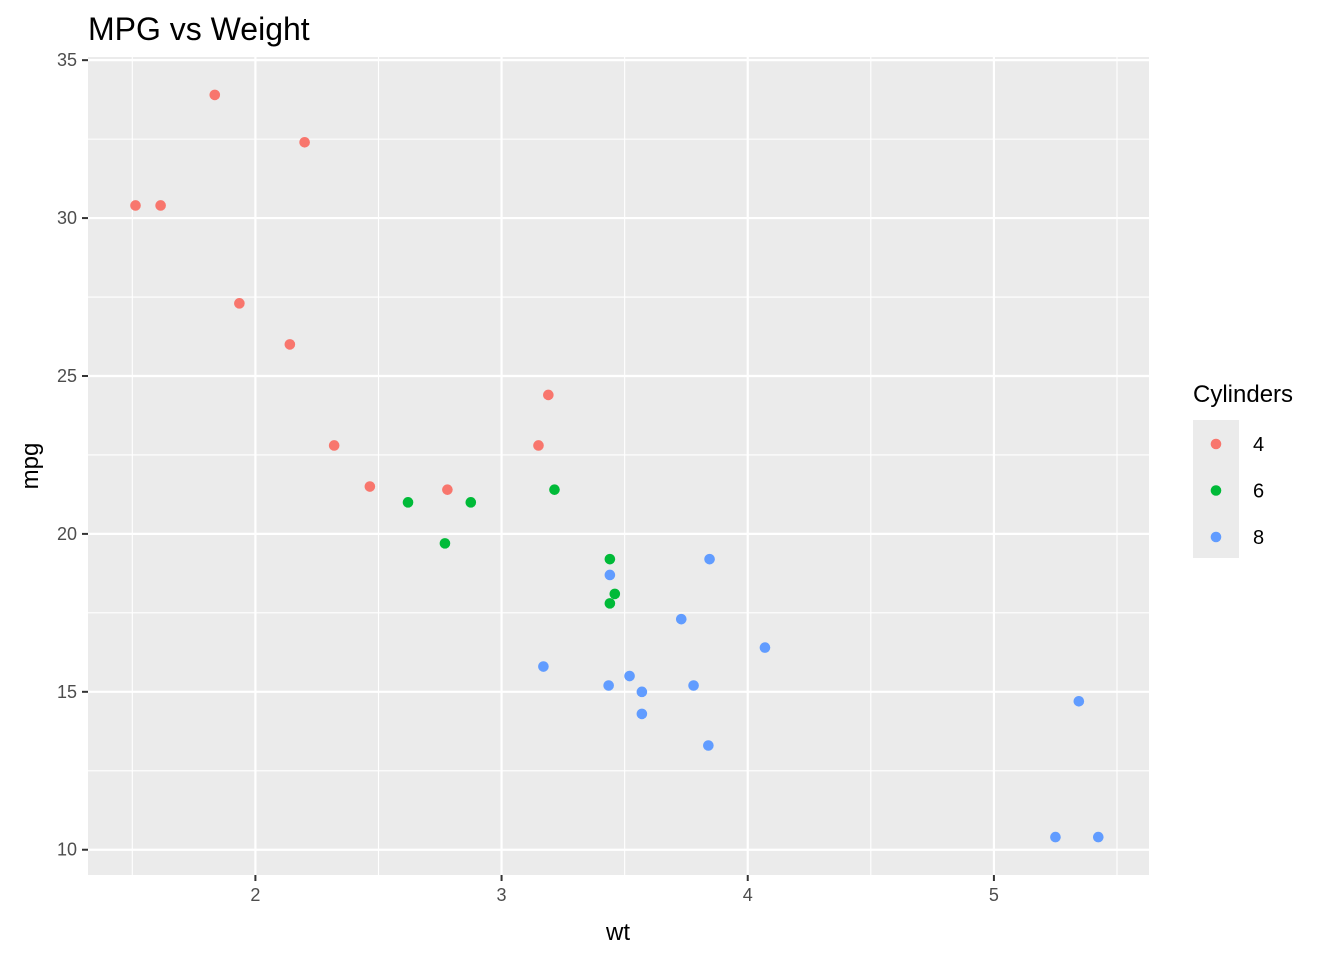 This screenshot has height=960, width=1344. Describe the element at coordinates (67, 692) in the screenshot. I see `y-tick-label: 15` at that location.